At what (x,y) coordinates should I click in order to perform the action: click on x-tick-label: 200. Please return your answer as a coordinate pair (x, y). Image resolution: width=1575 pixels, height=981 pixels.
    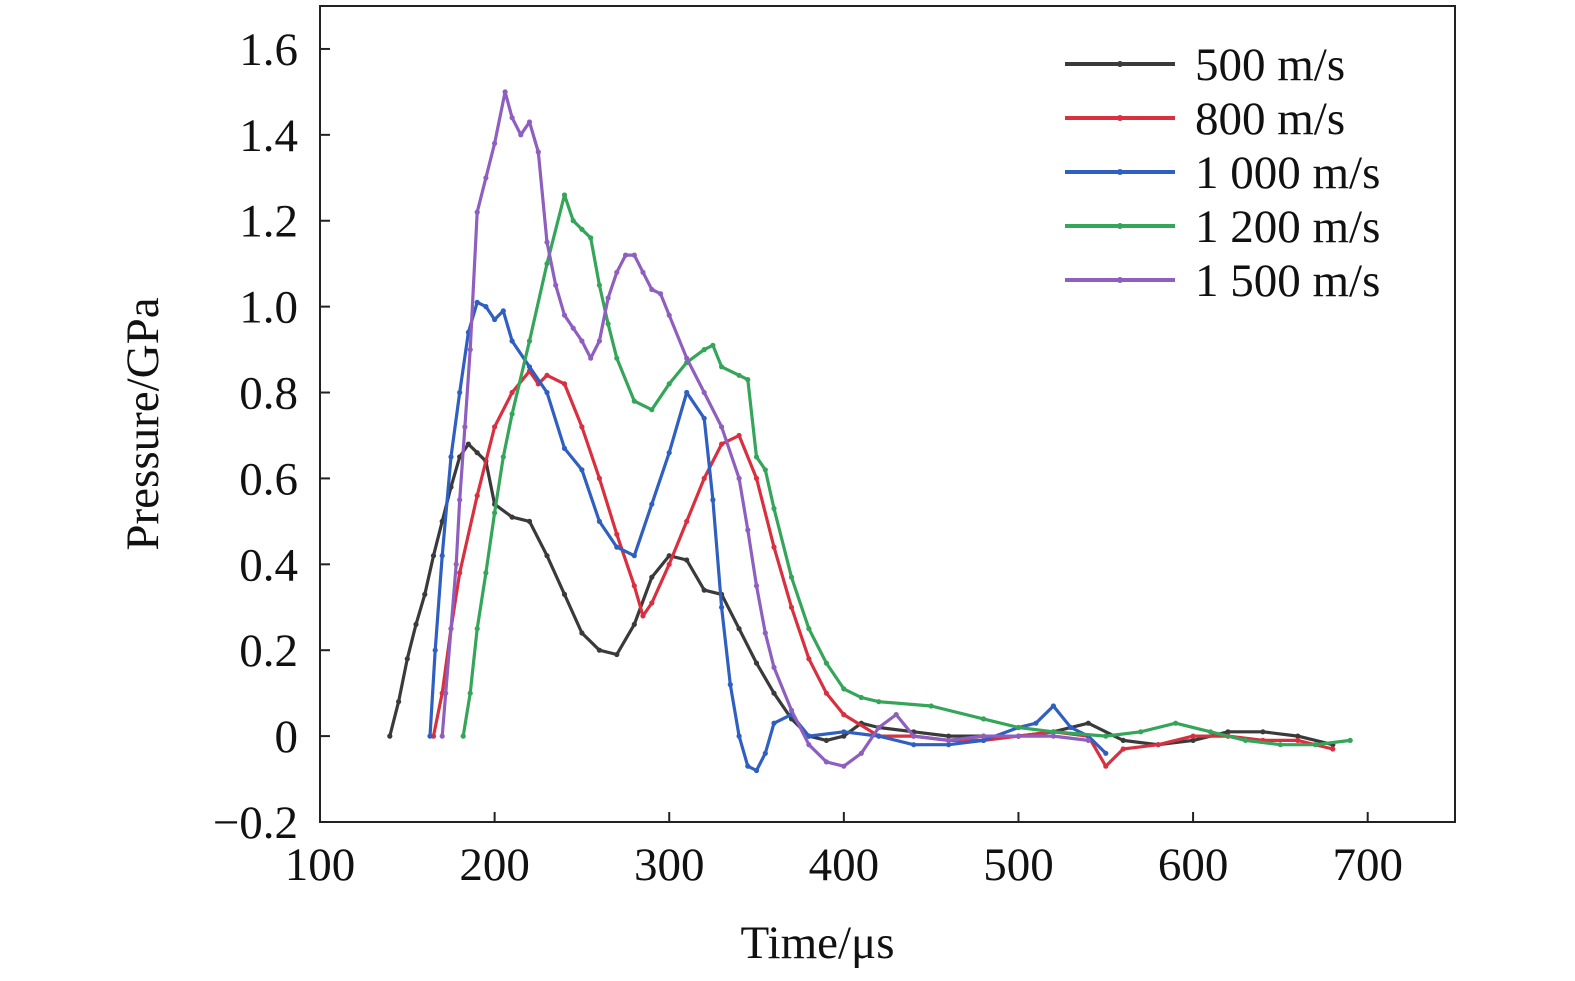
    Looking at the image, I should click on (494, 865).